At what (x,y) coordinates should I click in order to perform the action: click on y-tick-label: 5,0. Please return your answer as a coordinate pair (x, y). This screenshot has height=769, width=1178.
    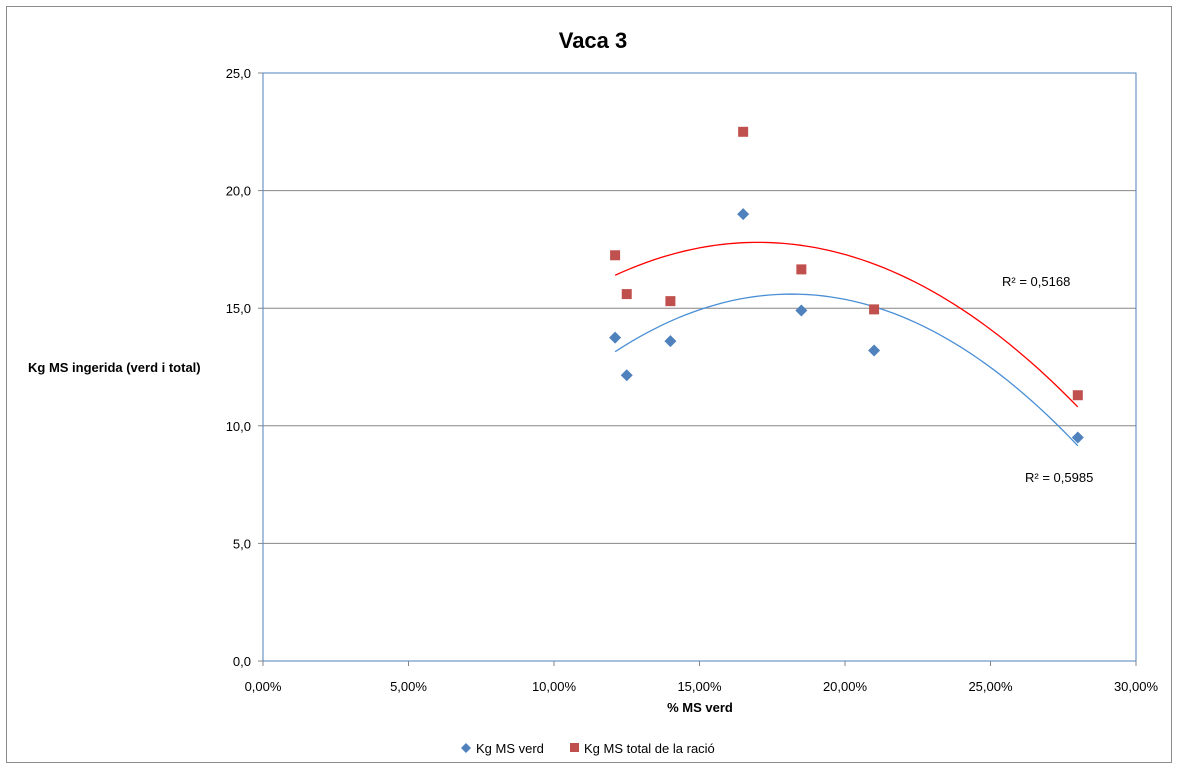
    Looking at the image, I should click on (242, 543).